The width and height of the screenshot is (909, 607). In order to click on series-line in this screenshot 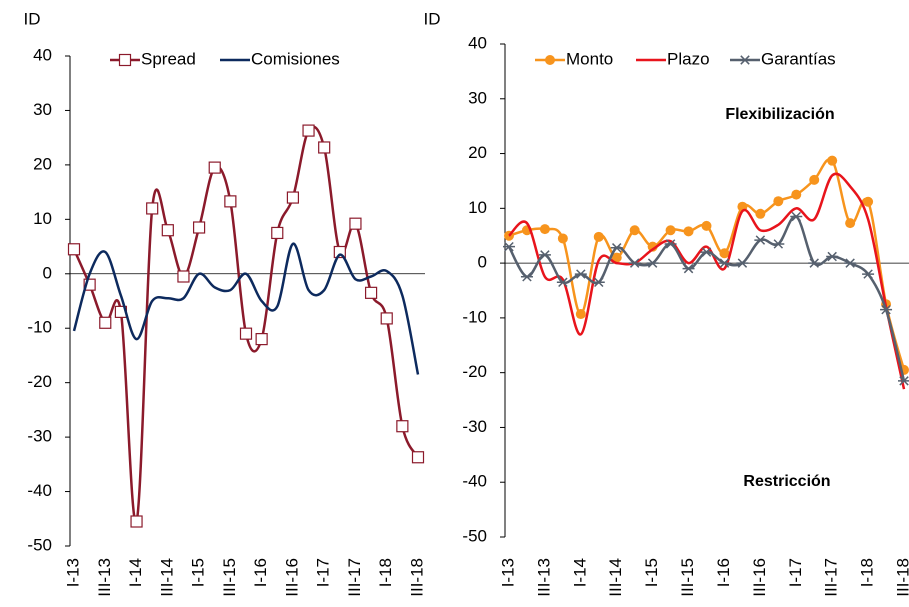, I will do `click(246, 308)`.